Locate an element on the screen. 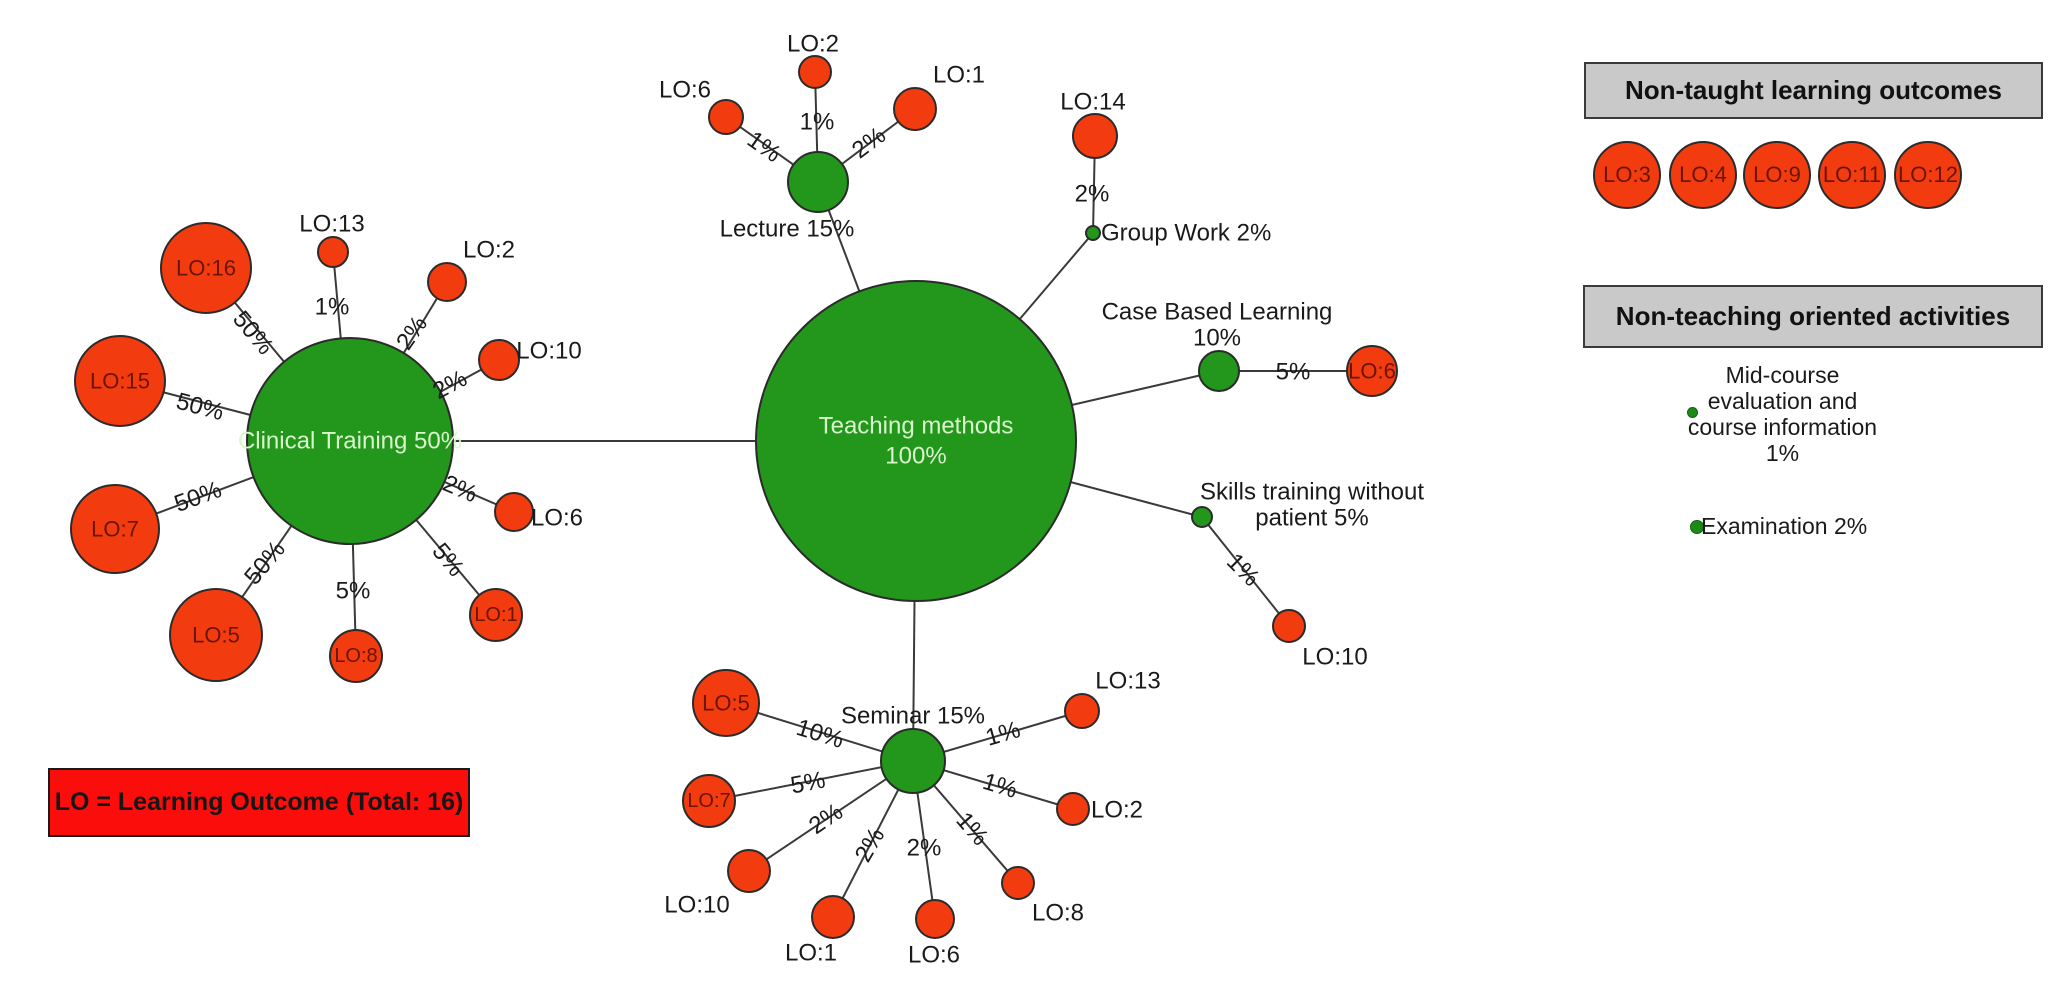 The width and height of the screenshot is (2059, 1001). edge-percent-label-18: 1% is located at coordinates (332, 307).